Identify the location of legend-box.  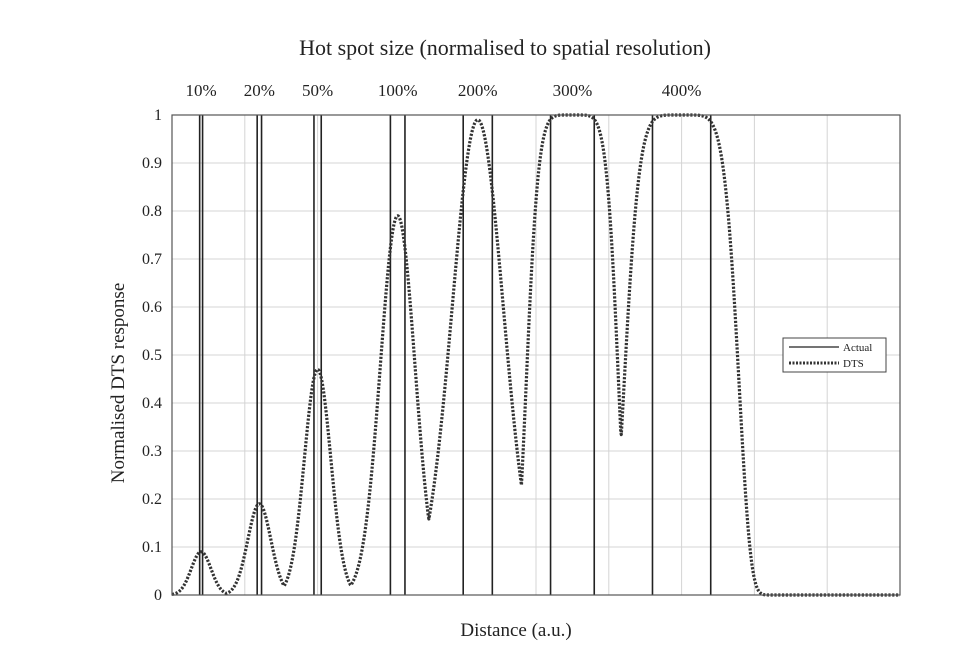
(834, 355).